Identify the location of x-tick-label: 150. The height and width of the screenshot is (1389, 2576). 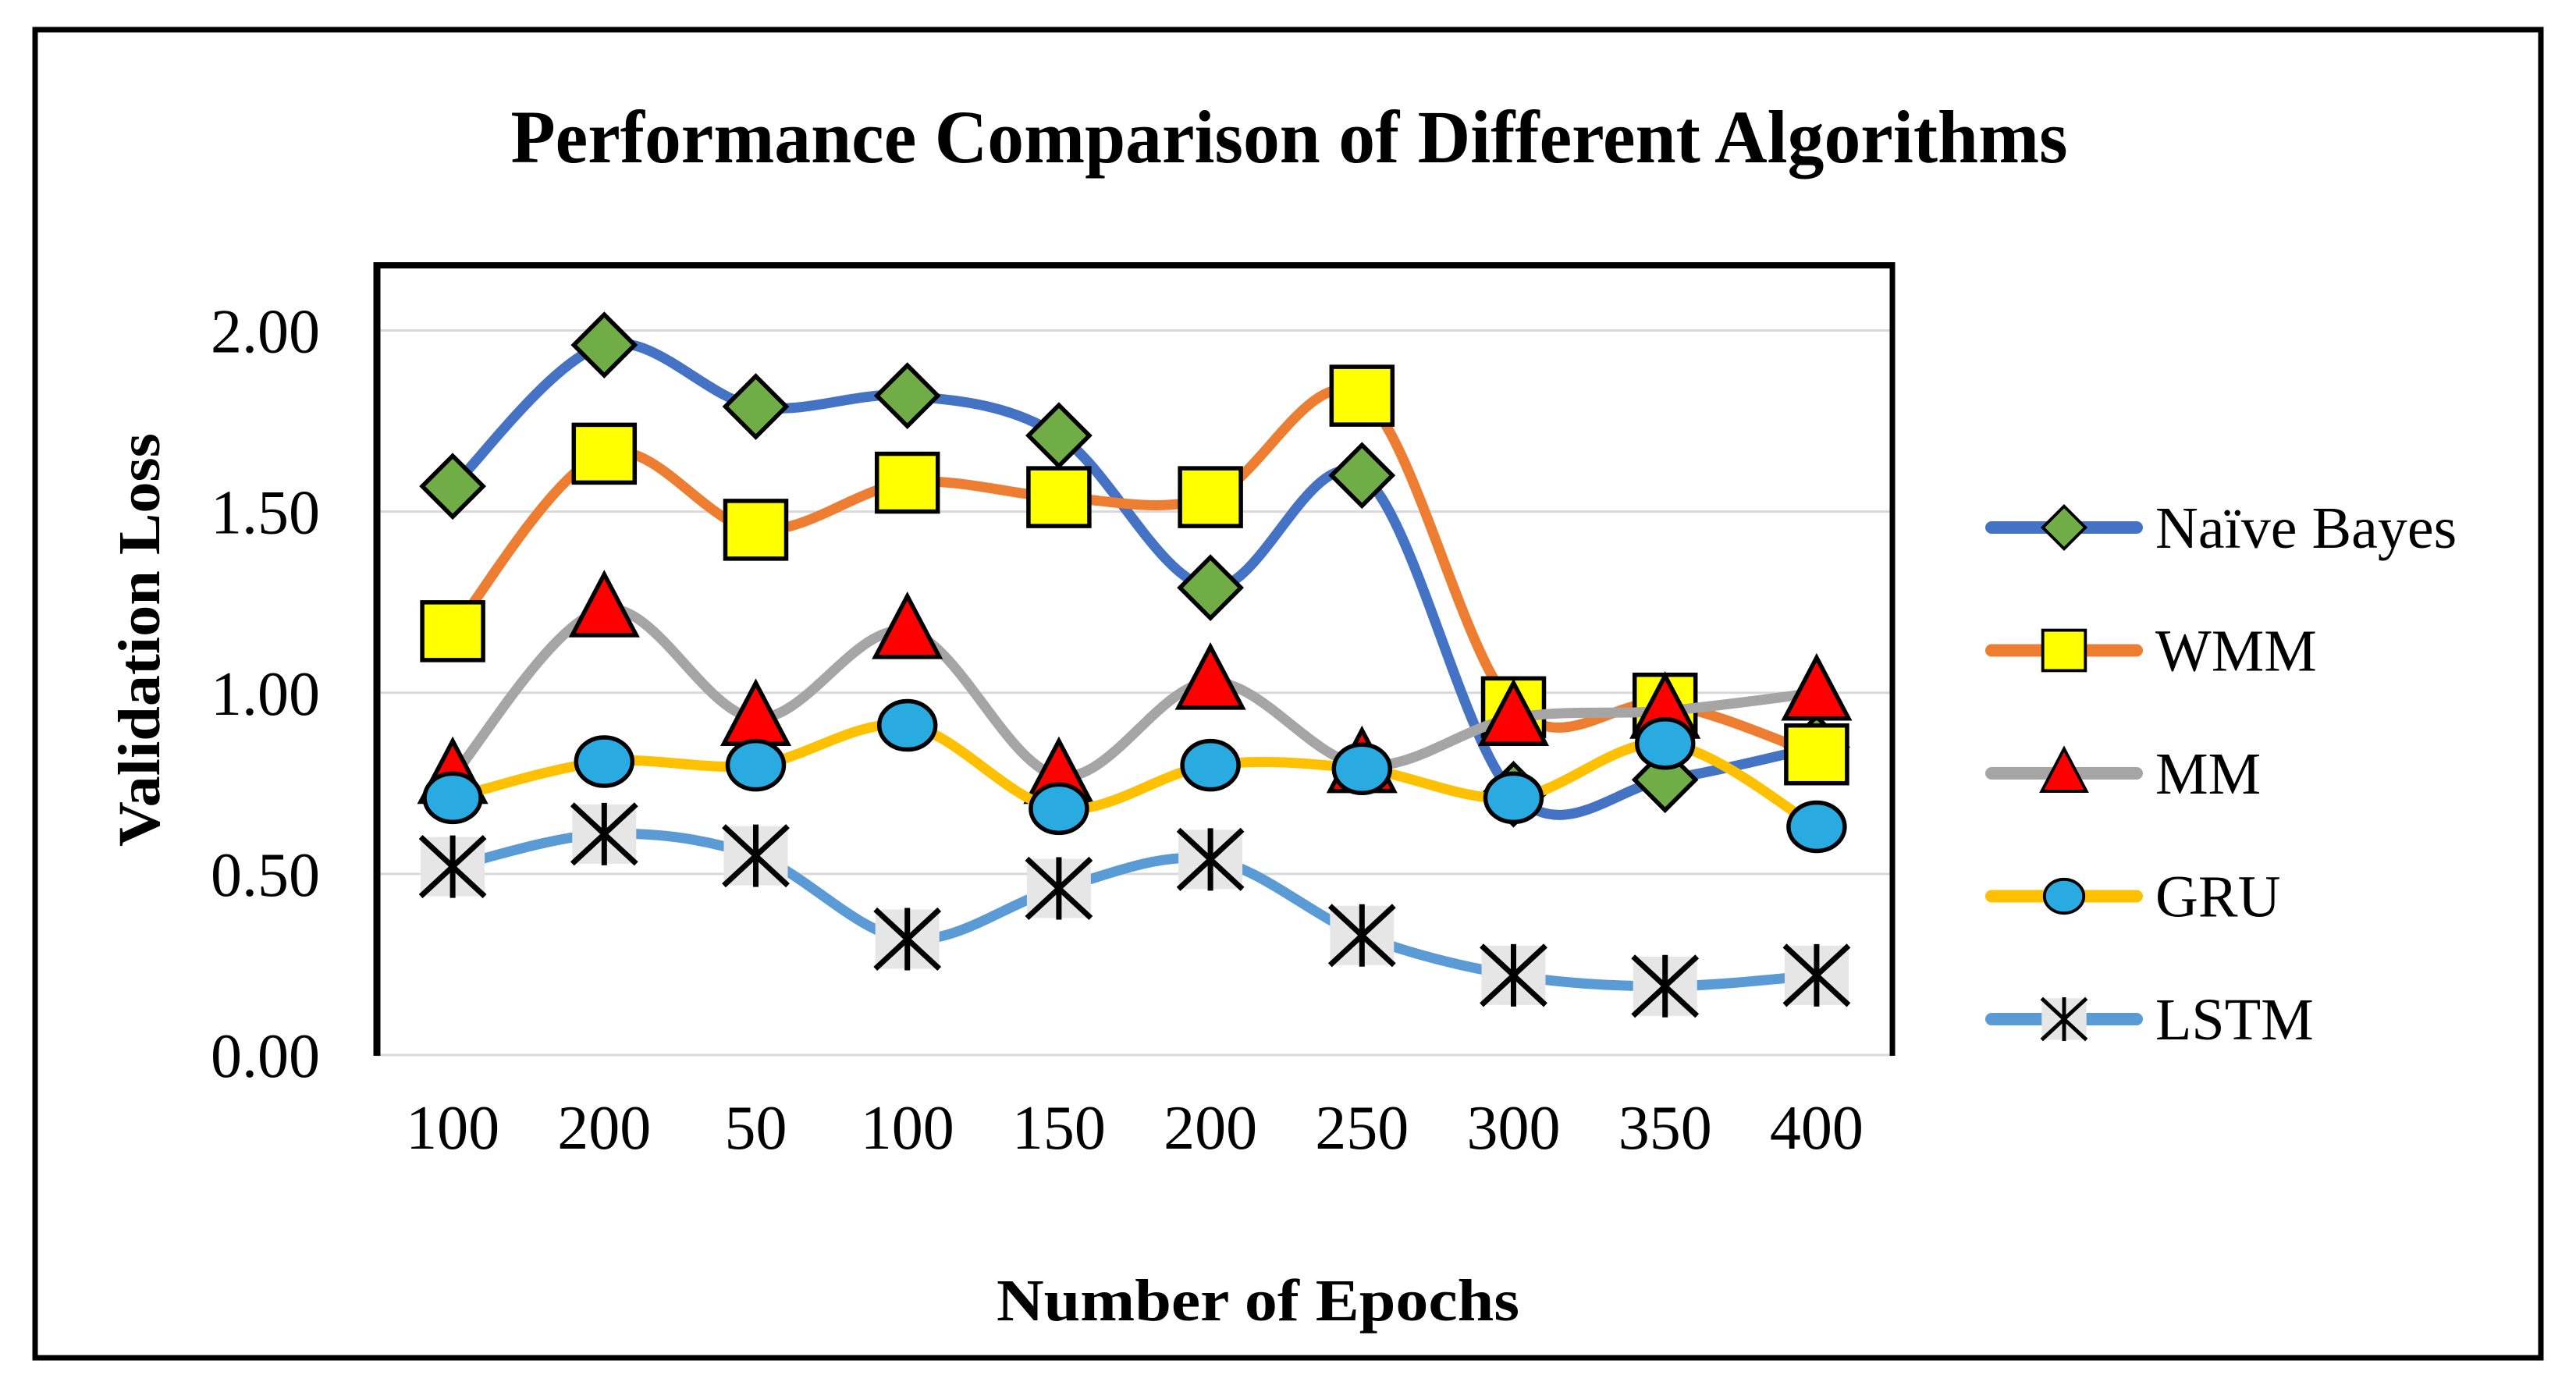
(1059, 1129).